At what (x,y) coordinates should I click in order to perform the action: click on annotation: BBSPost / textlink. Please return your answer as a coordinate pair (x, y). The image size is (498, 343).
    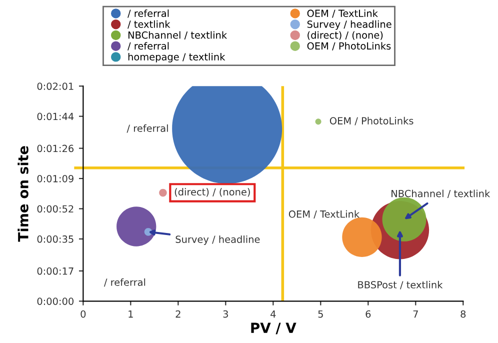
    Looking at the image, I should click on (400, 285).